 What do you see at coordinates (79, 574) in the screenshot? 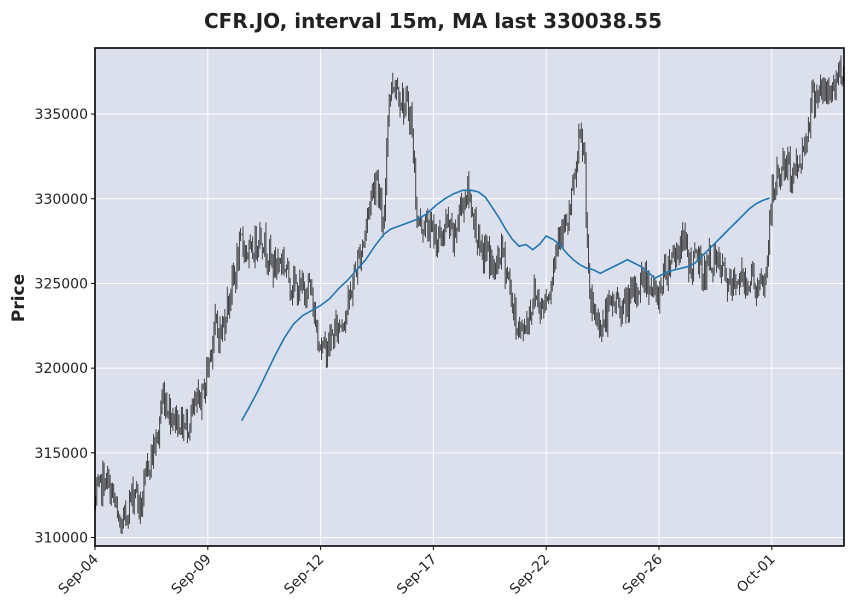
I see `x-tick-label: Sep-04` at bounding box center [79, 574].